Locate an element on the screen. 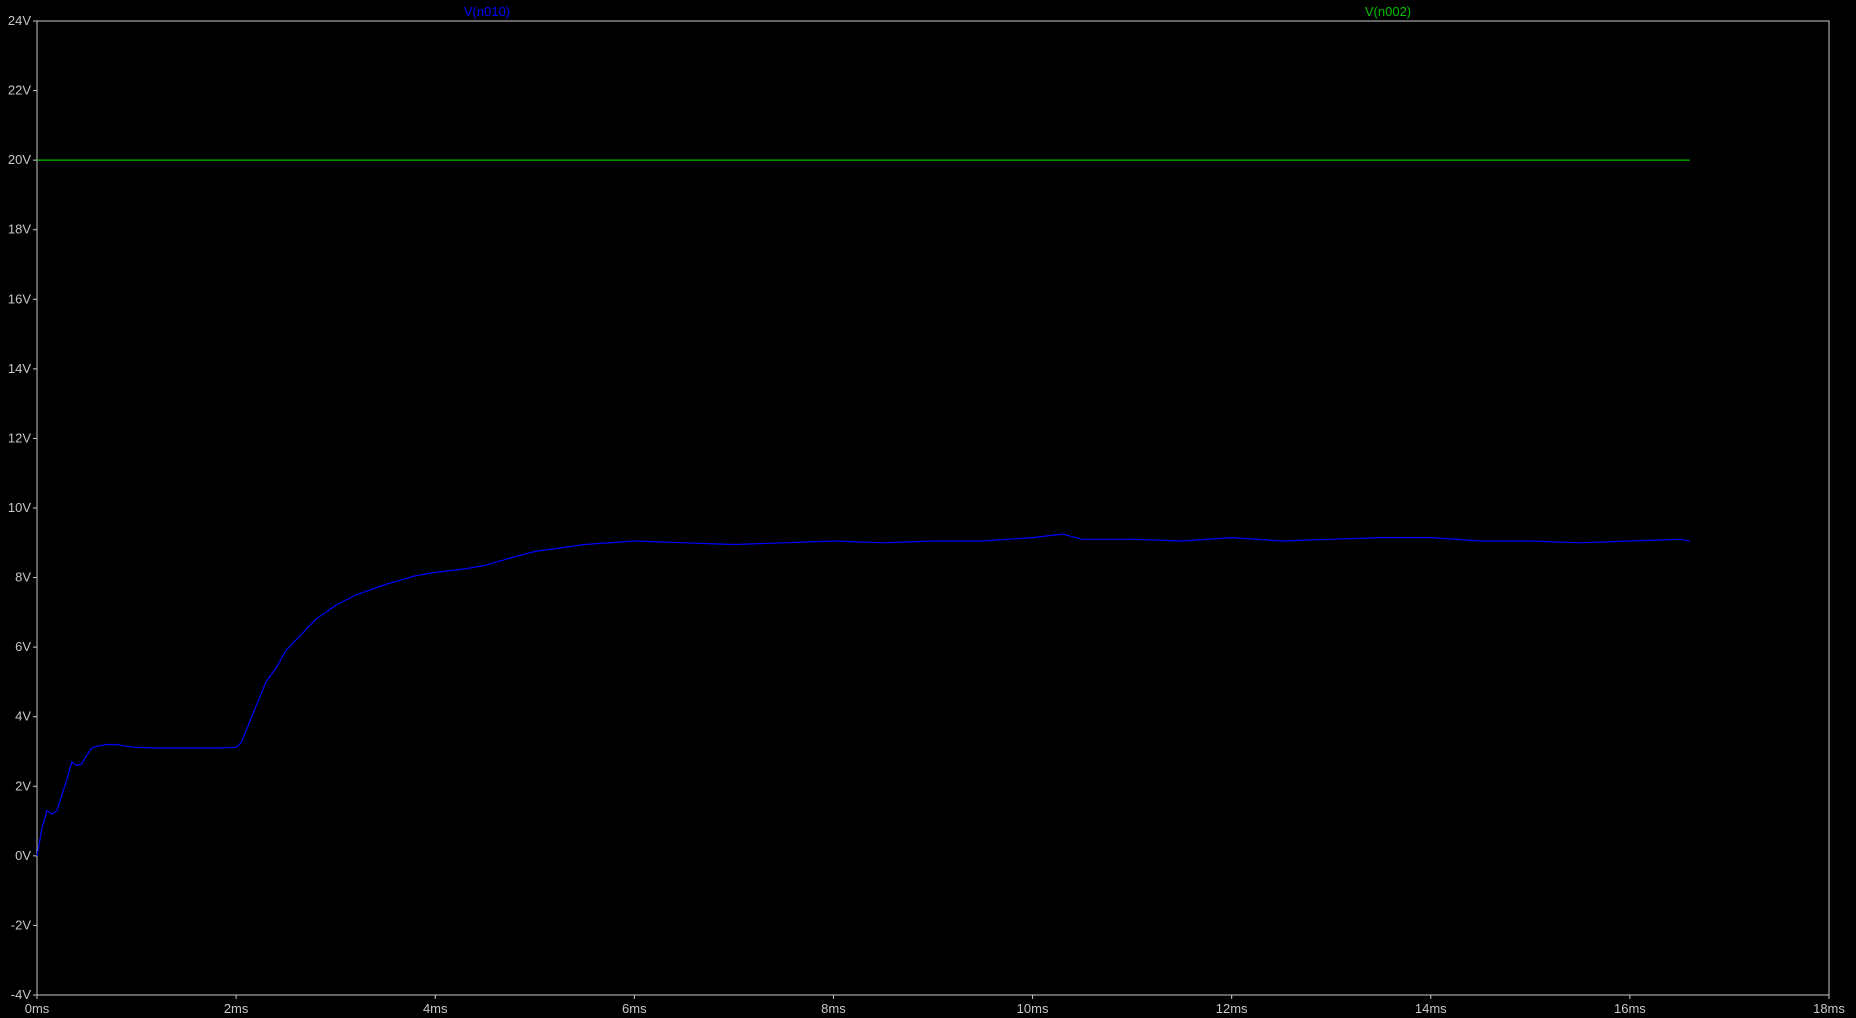 Image resolution: width=1856 pixels, height=1018 pixels. y-tick-label: 10V is located at coordinates (19, 507).